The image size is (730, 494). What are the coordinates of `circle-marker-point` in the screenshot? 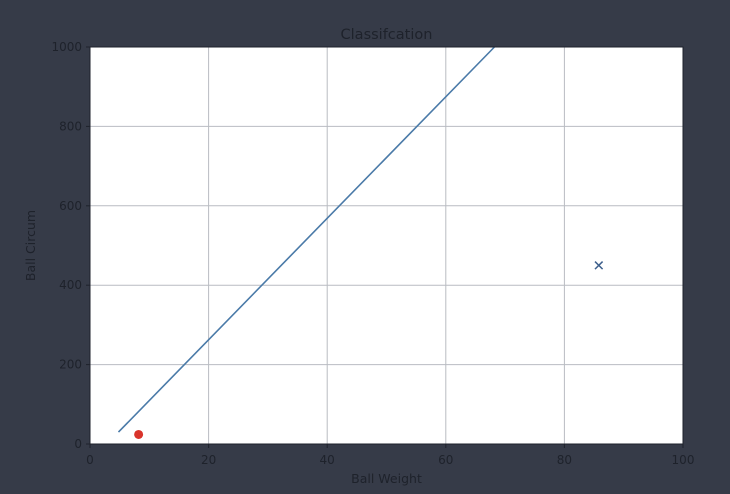 It's located at (139, 434).